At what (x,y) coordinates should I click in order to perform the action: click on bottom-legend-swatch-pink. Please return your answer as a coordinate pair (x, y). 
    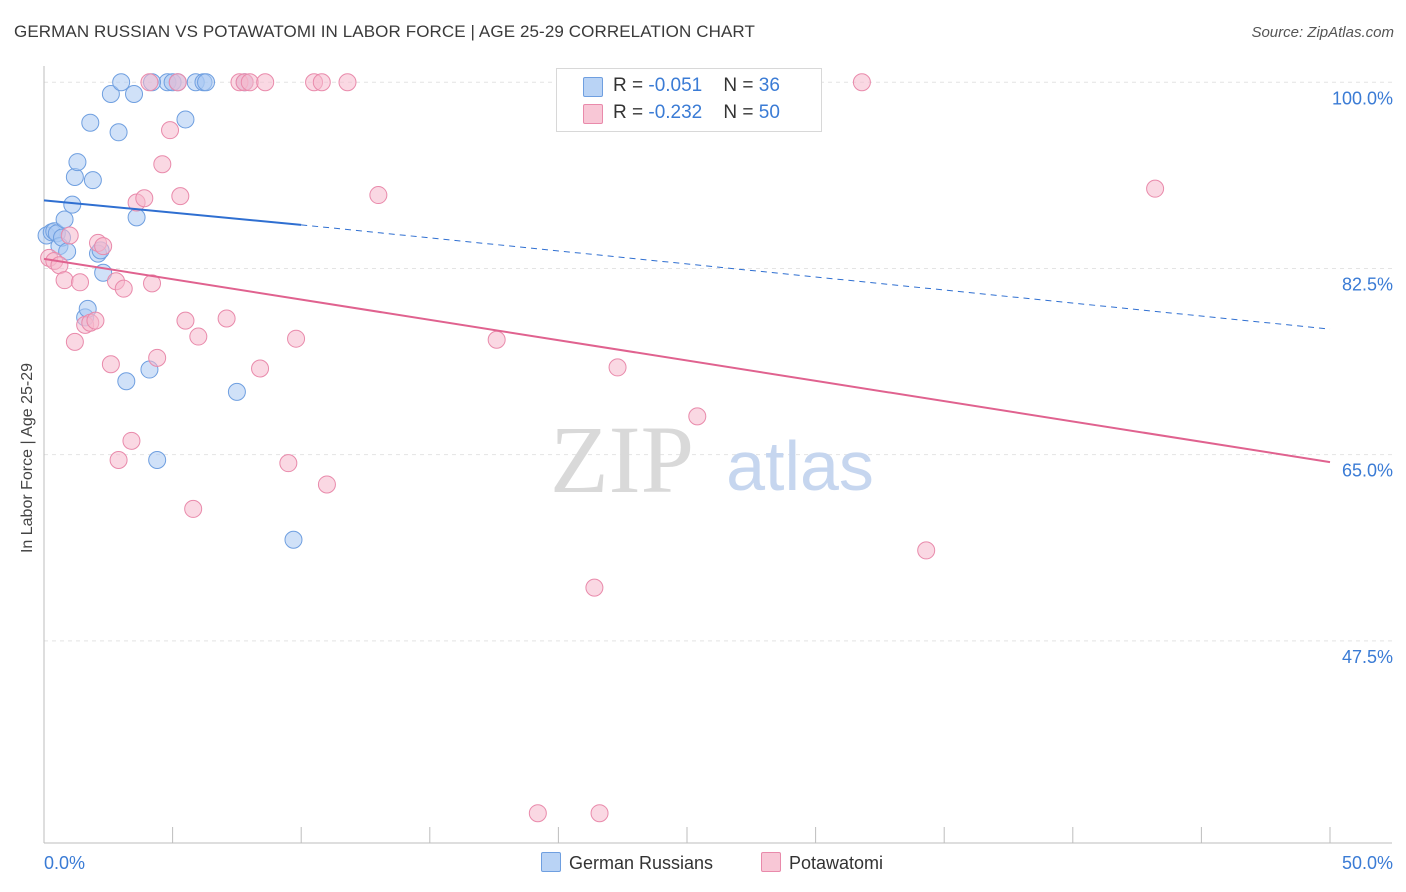
    Looking at the image, I should click on (771, 862).